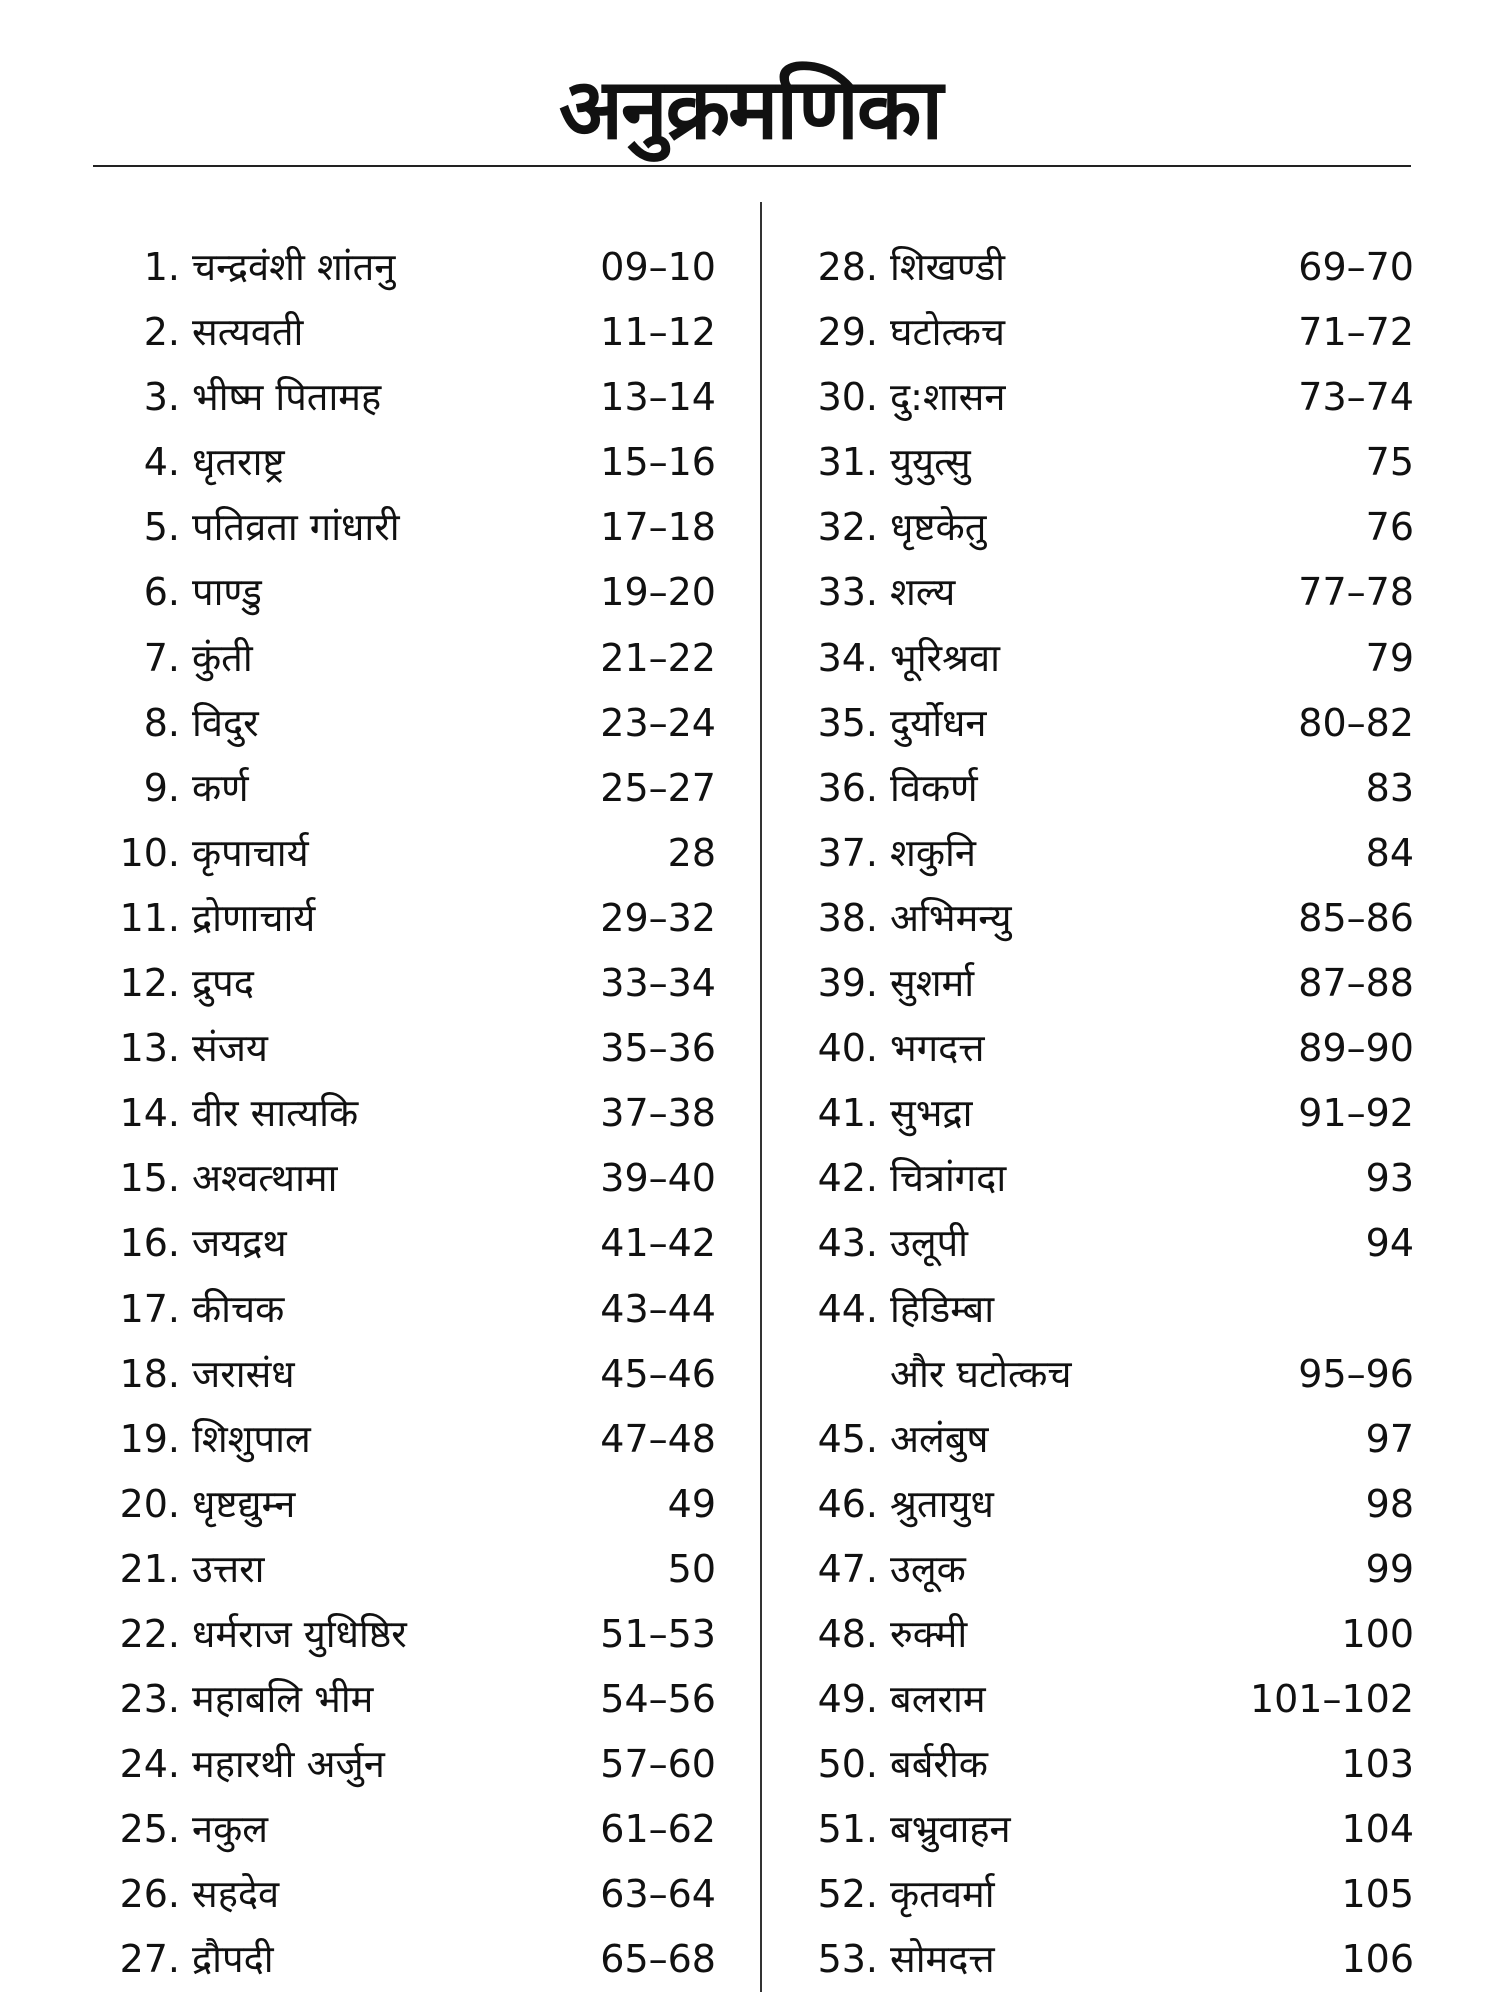  I want to click on entry-number: 43., so click(847, 1243).